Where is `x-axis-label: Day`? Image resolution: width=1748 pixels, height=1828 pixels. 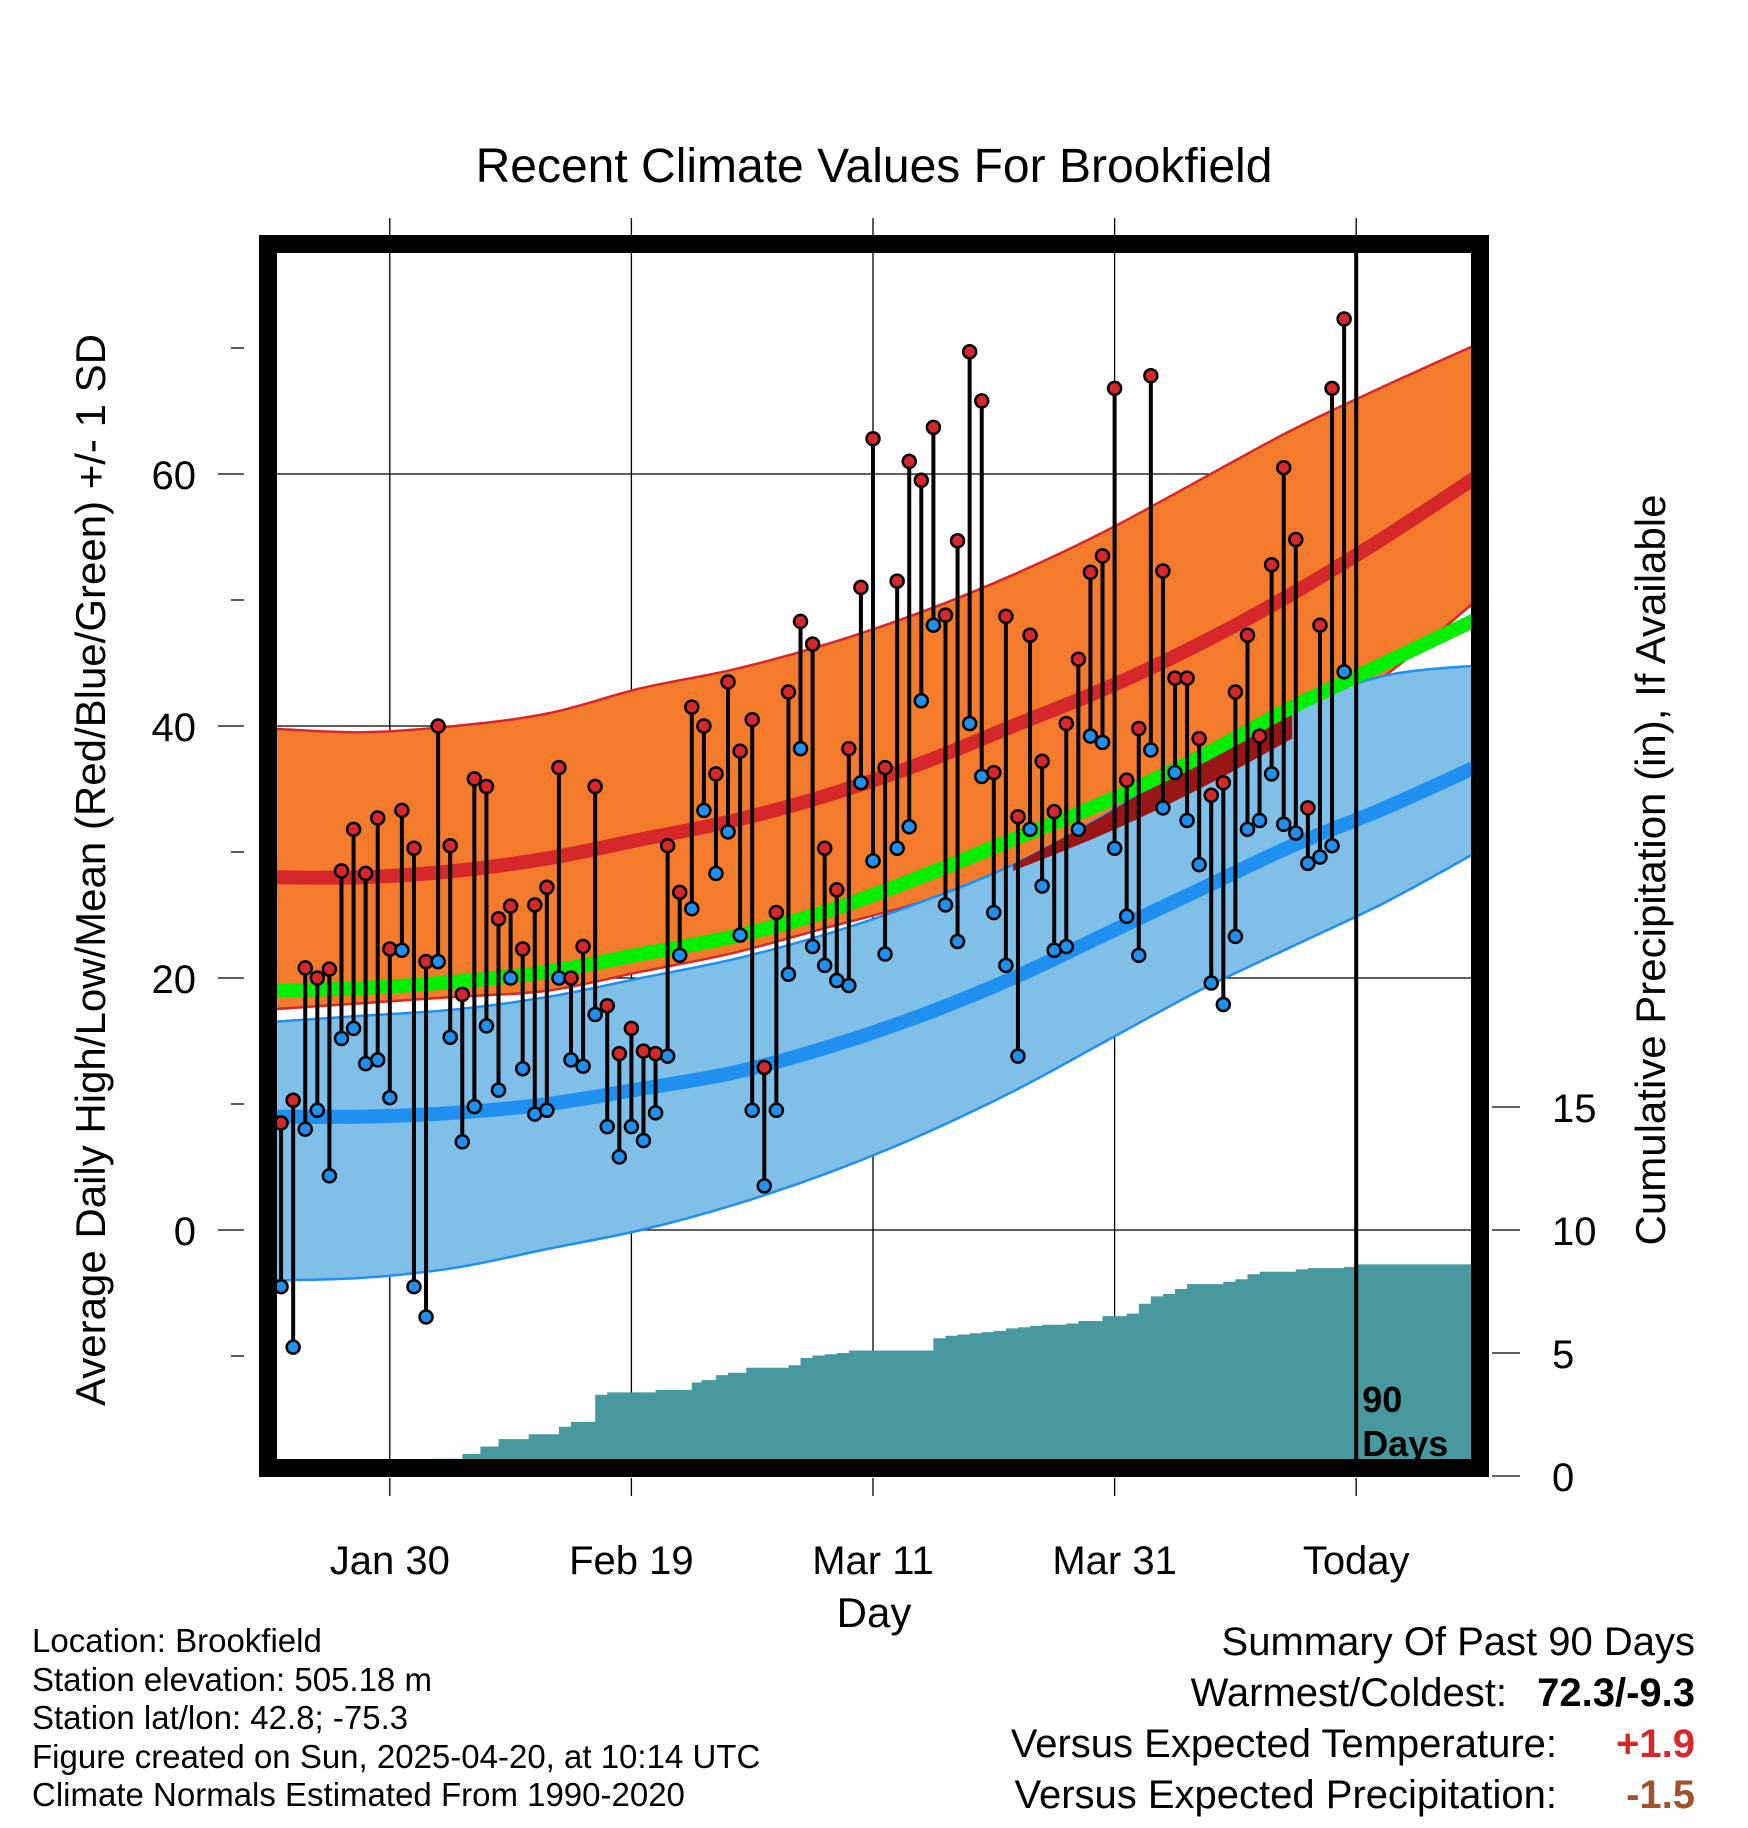
x-axis-label: Day is located at coordinates (874, 1612).